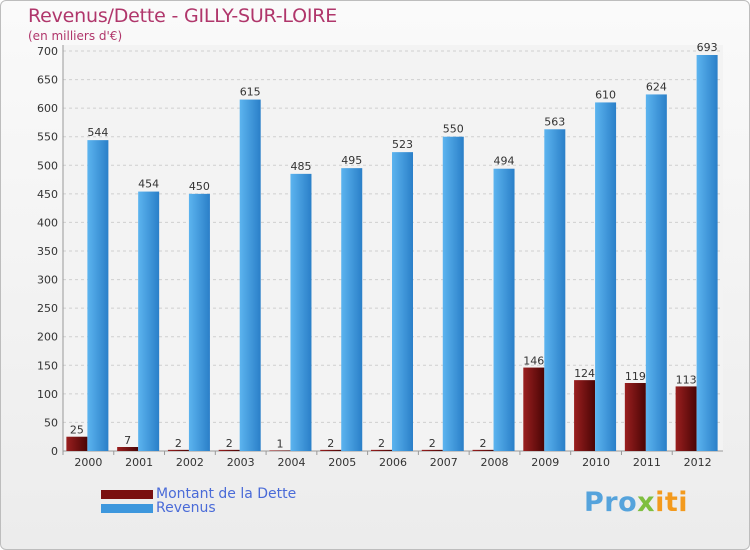 Image resolution: width=750 pixels, height=550 pixels. Describe the element at coordinates (47, 308) in the screenshot. I see `y-tick-label-250: 250` at that location.